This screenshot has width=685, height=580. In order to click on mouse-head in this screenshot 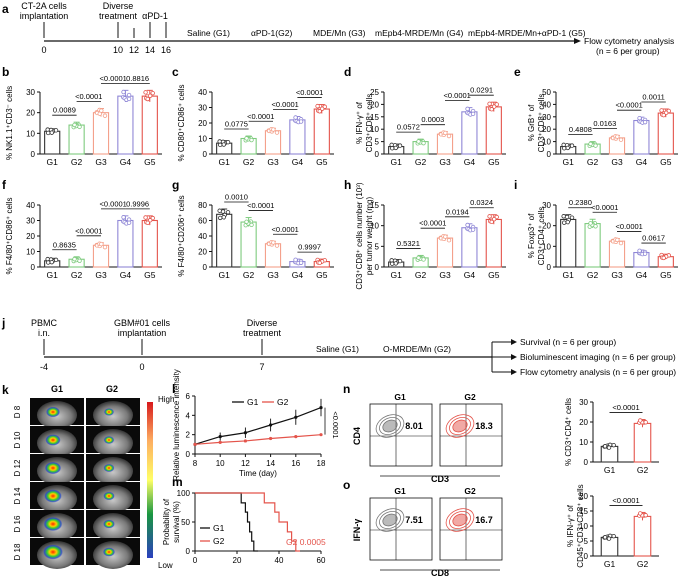, I will do `click(113, 499)`.